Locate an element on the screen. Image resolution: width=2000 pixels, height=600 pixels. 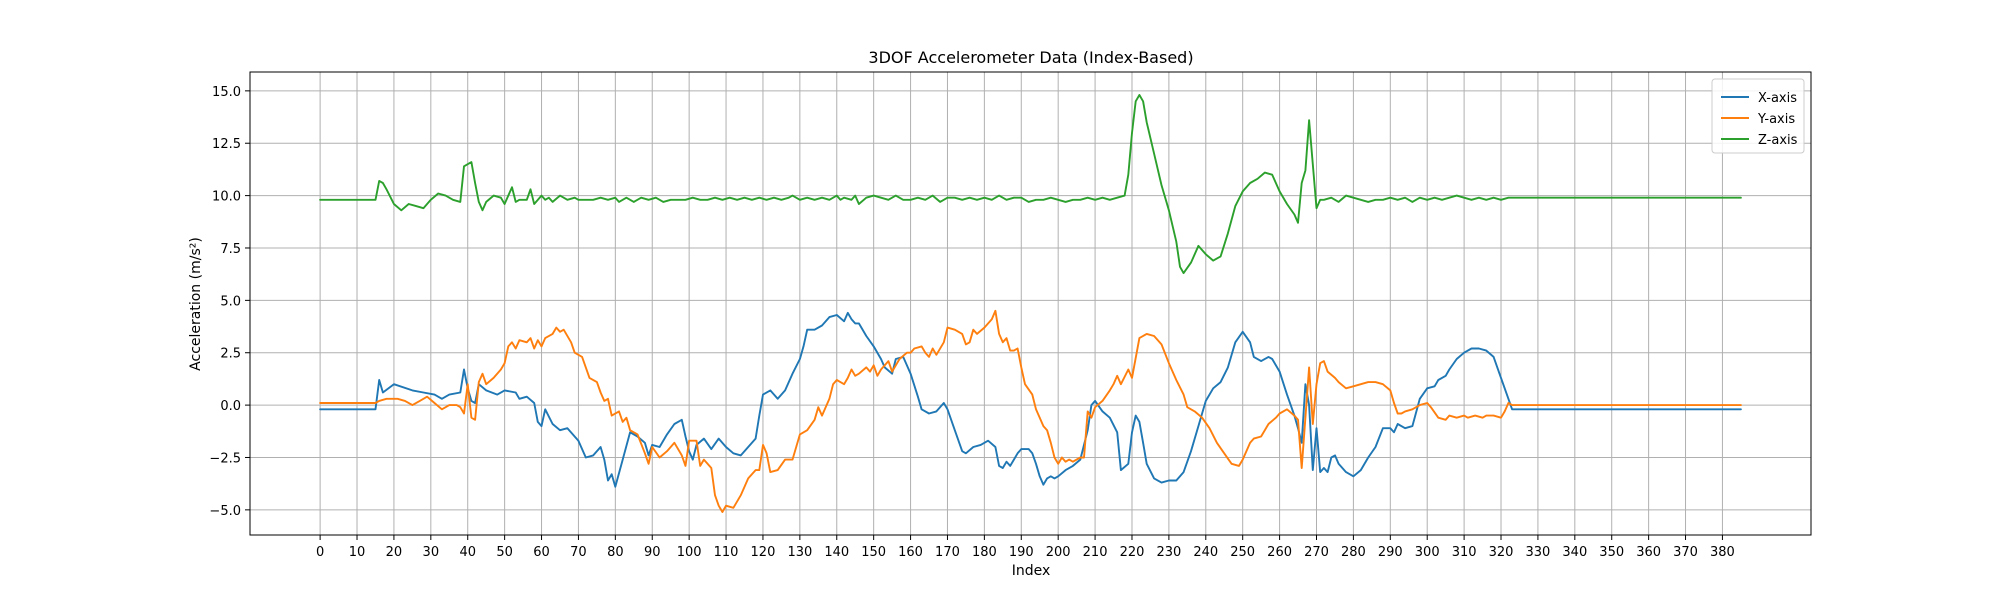
x-tick-label: 30 is located at coordinates (431, 552).